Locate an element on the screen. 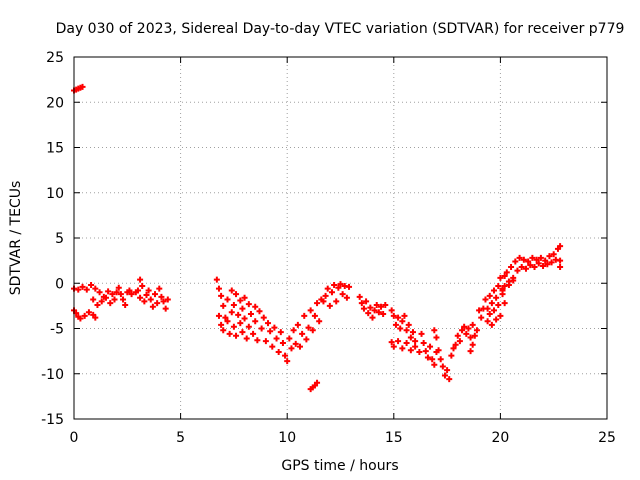  y-tick-label: -5 is located at coordinates (57, 330).